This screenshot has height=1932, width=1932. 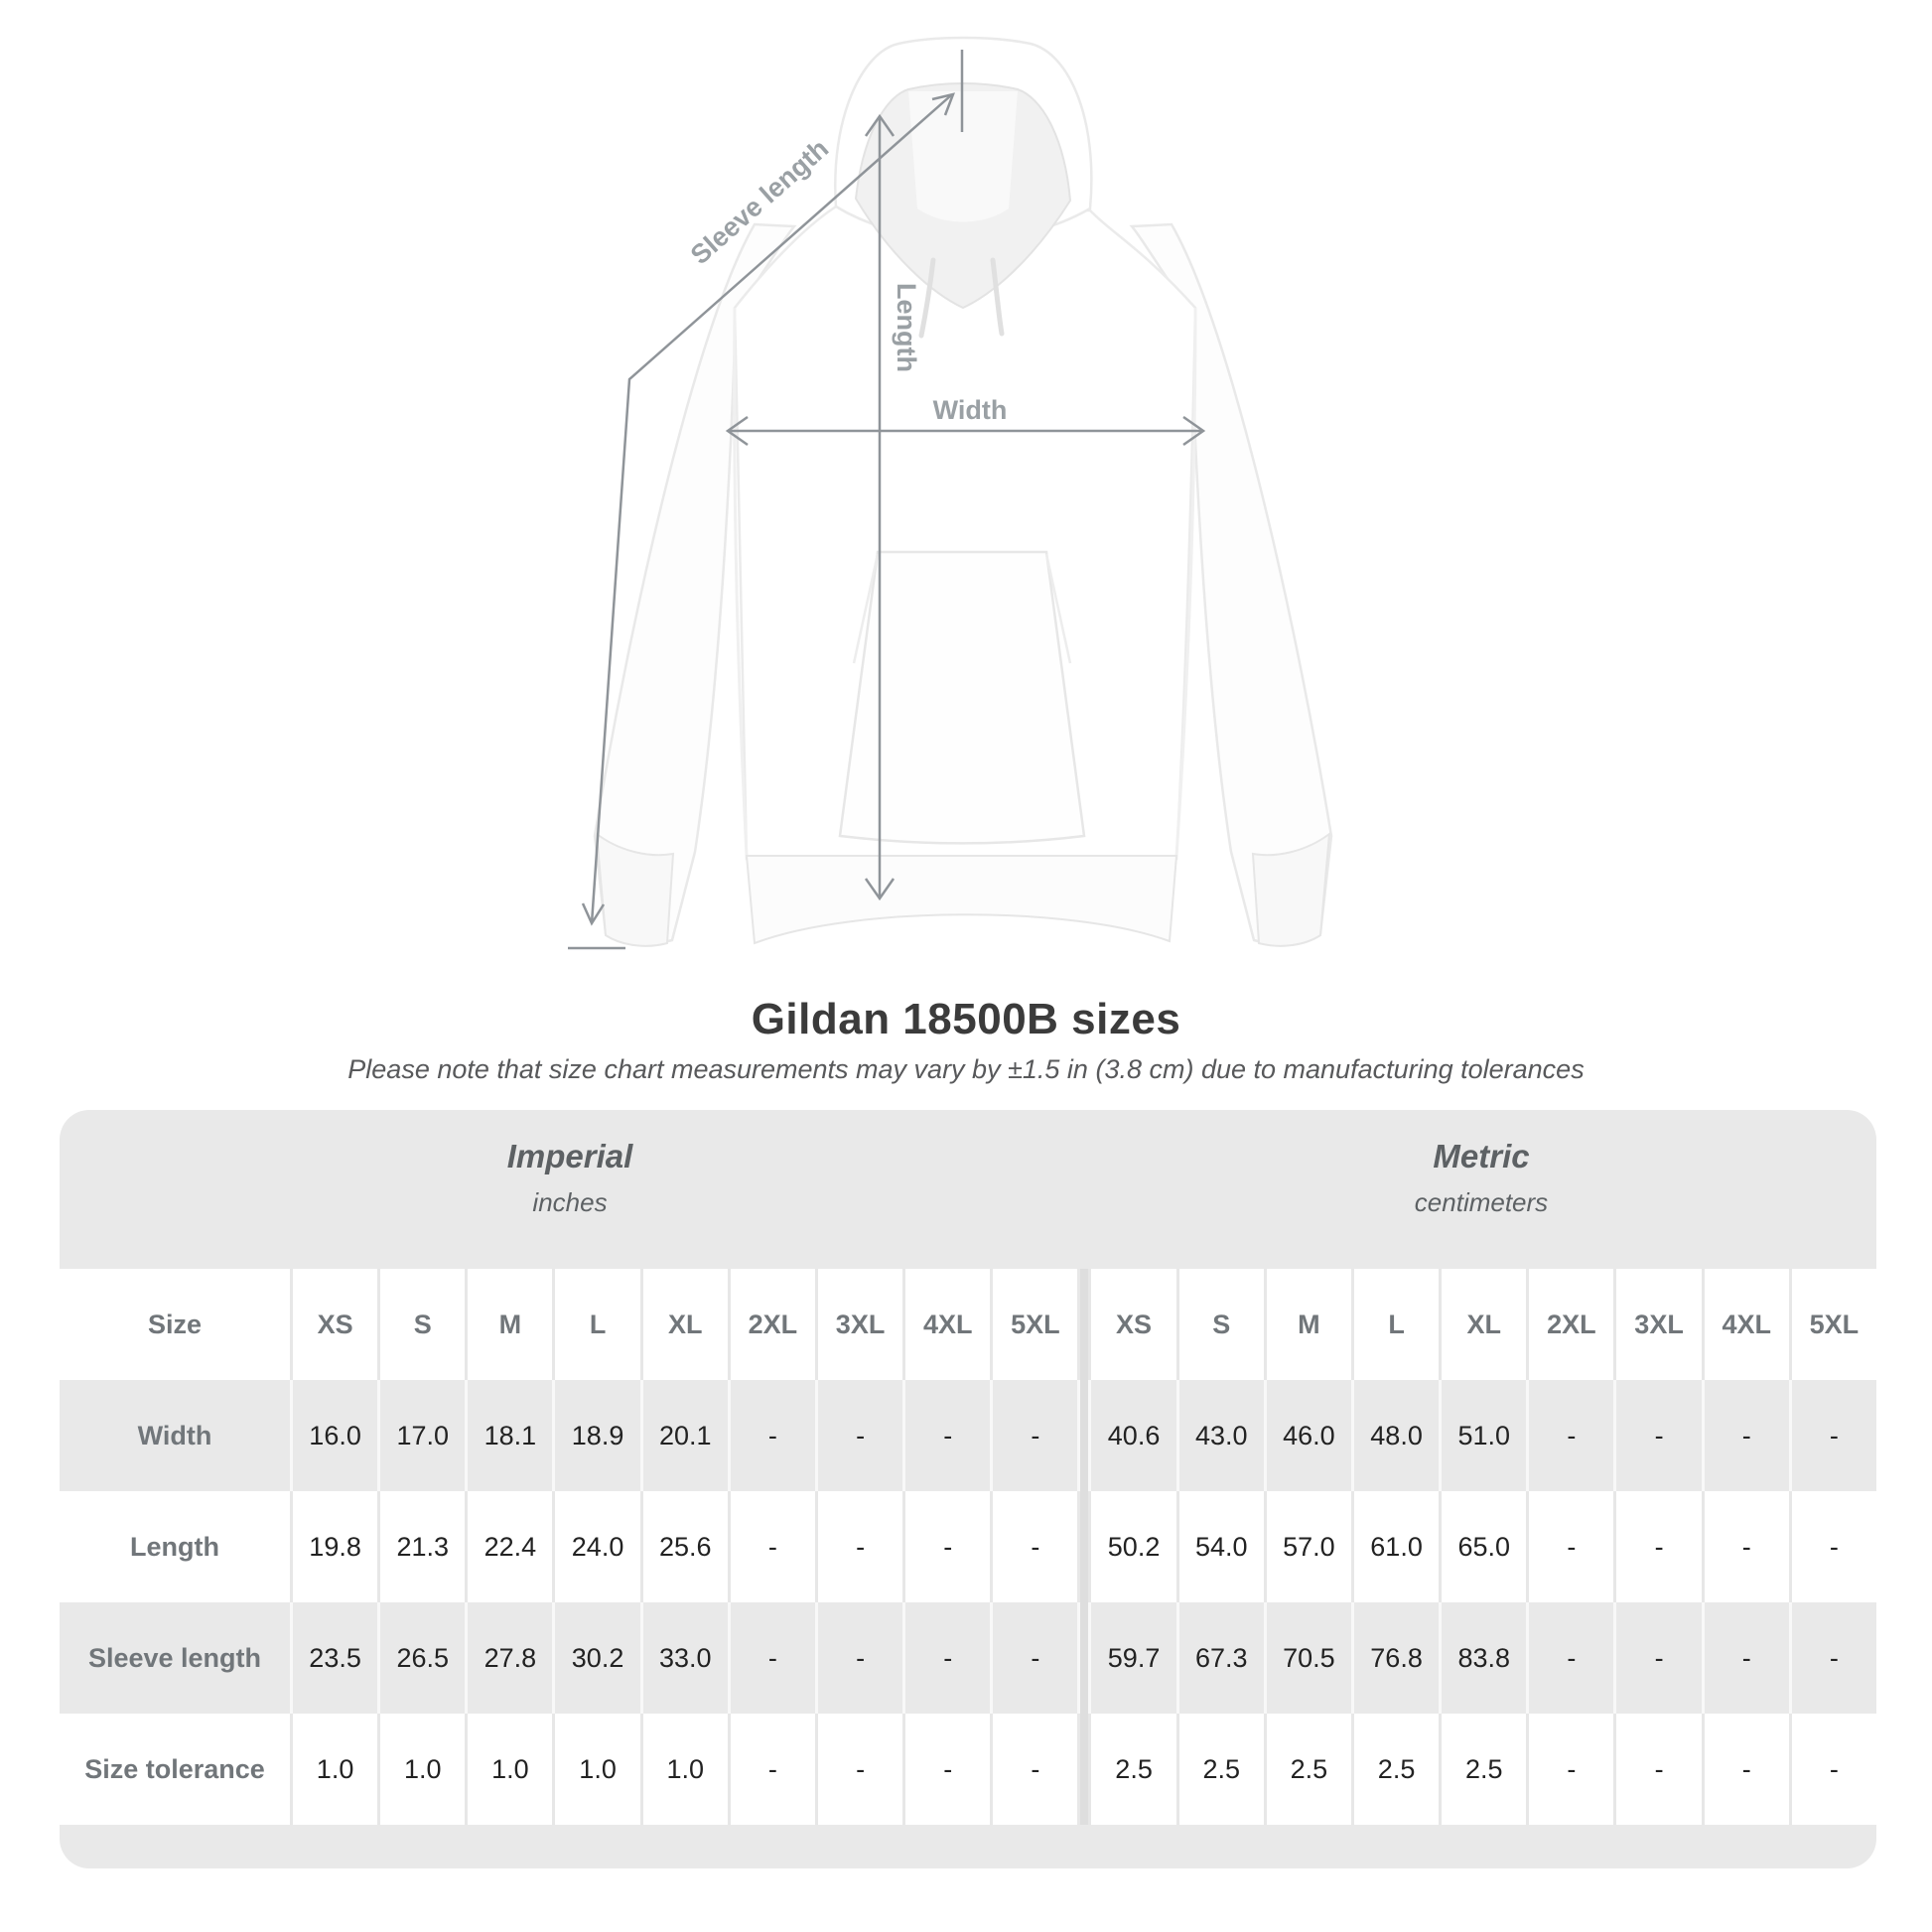 I want to click on value-cell: 25.6, so click(x=685, y=1547).